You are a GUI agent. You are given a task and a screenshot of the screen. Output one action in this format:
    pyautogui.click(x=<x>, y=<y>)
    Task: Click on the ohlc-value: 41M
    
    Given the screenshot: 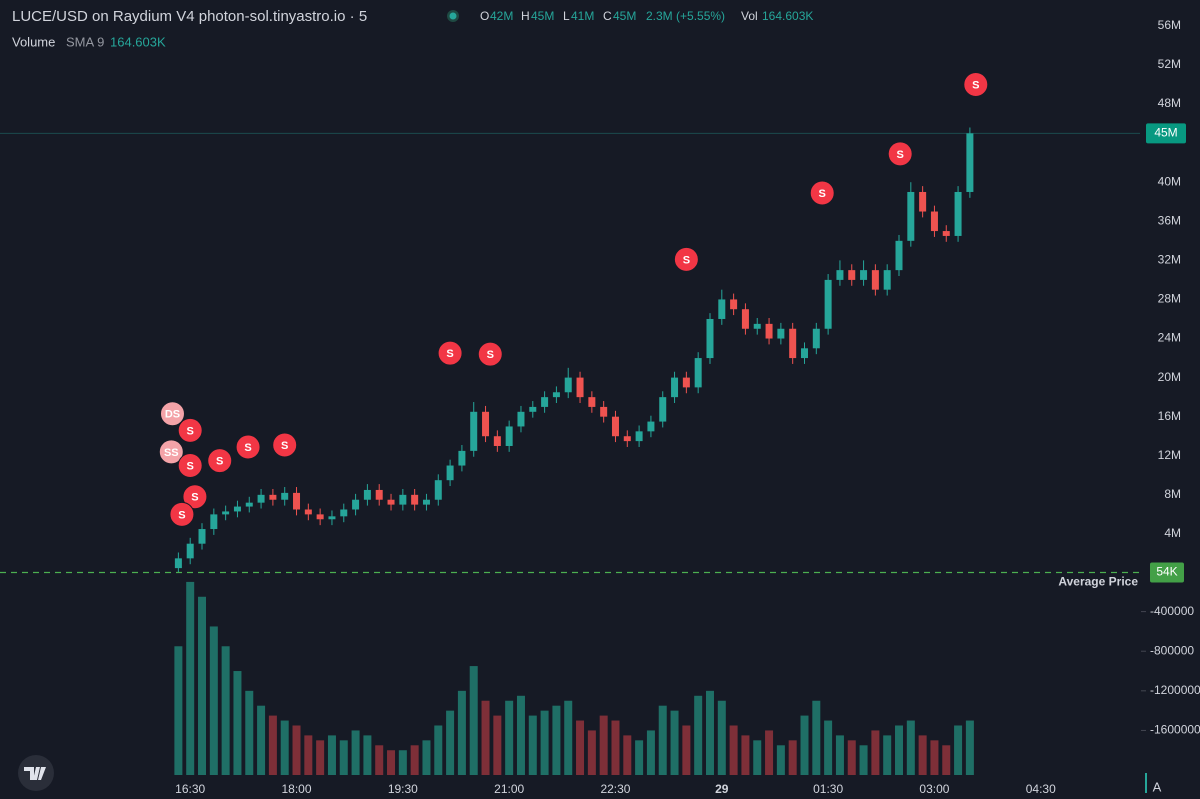 What is the action you would take?
    pyautogui.click(x=582, y=16)
    